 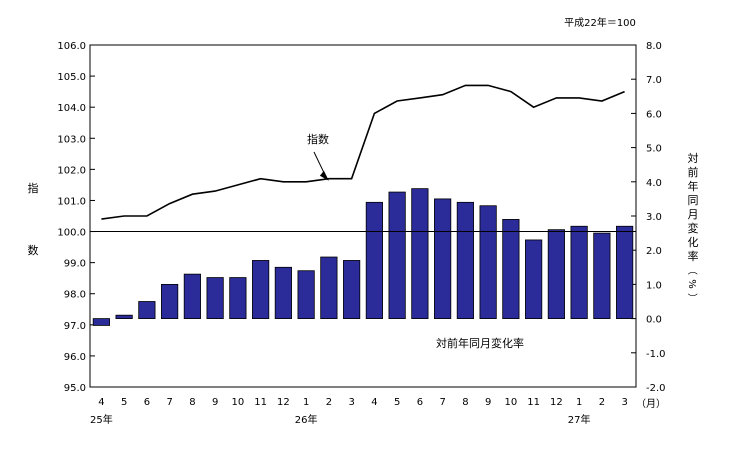 What do you see at coordinates (75, 357) in the screenshot?
I see `left-tick-label: 96.0` at bounding box center [75, 357].